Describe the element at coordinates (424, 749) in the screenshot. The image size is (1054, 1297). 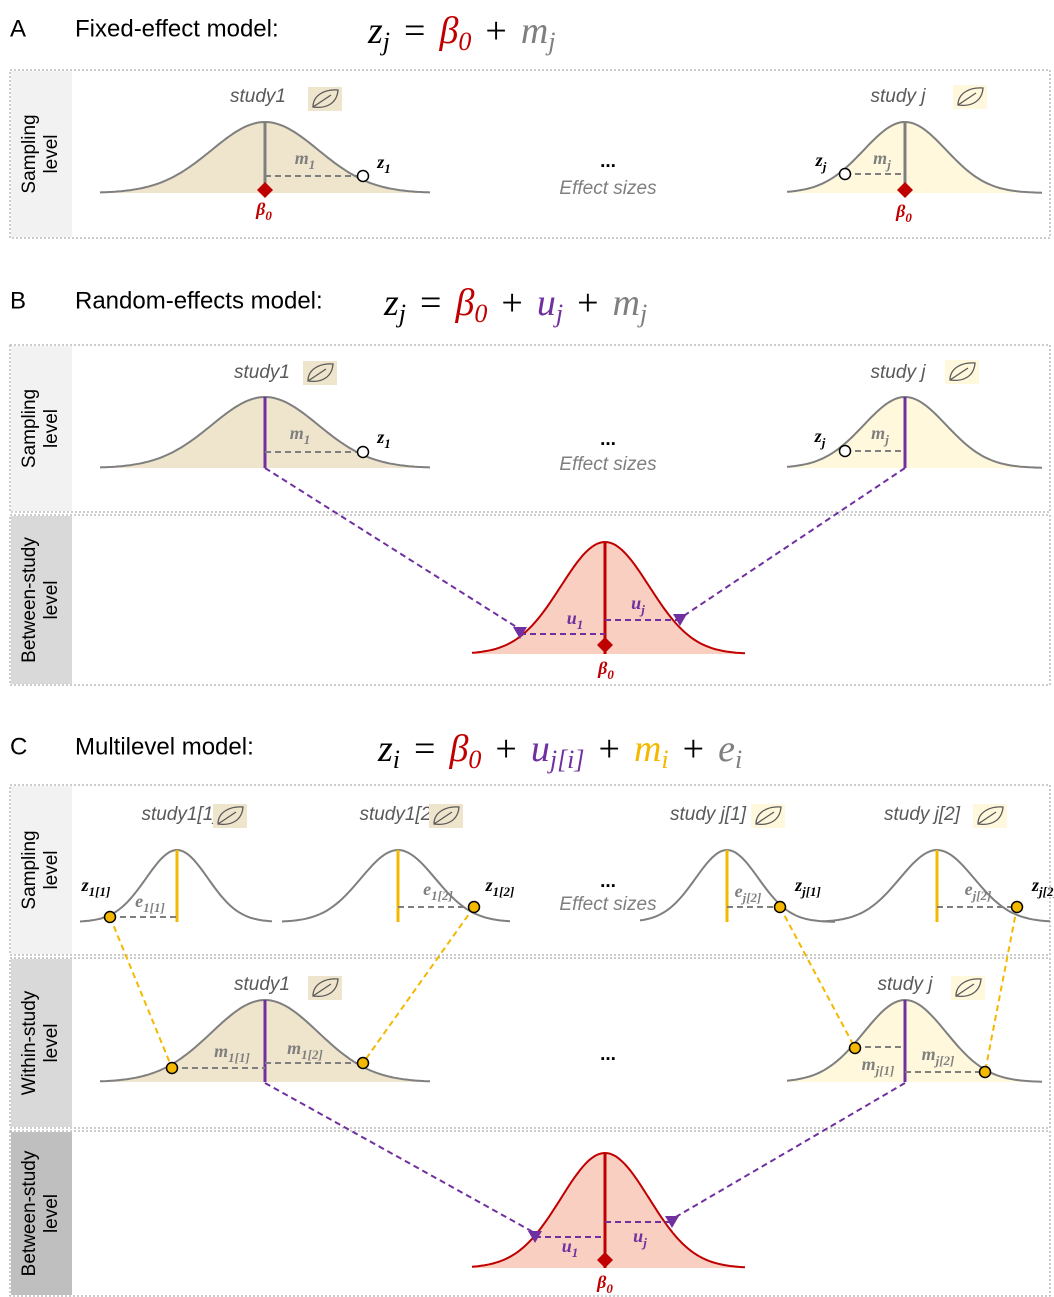
I see `eq-op: =` at that location.